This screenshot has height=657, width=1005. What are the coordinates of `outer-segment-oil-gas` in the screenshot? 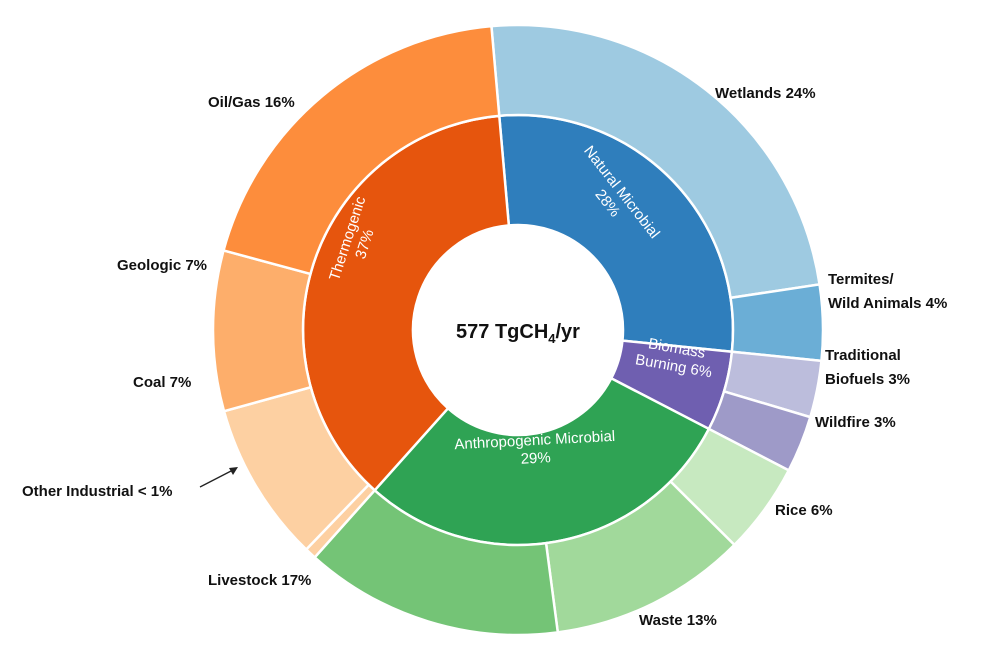 It's located at (361, 150).